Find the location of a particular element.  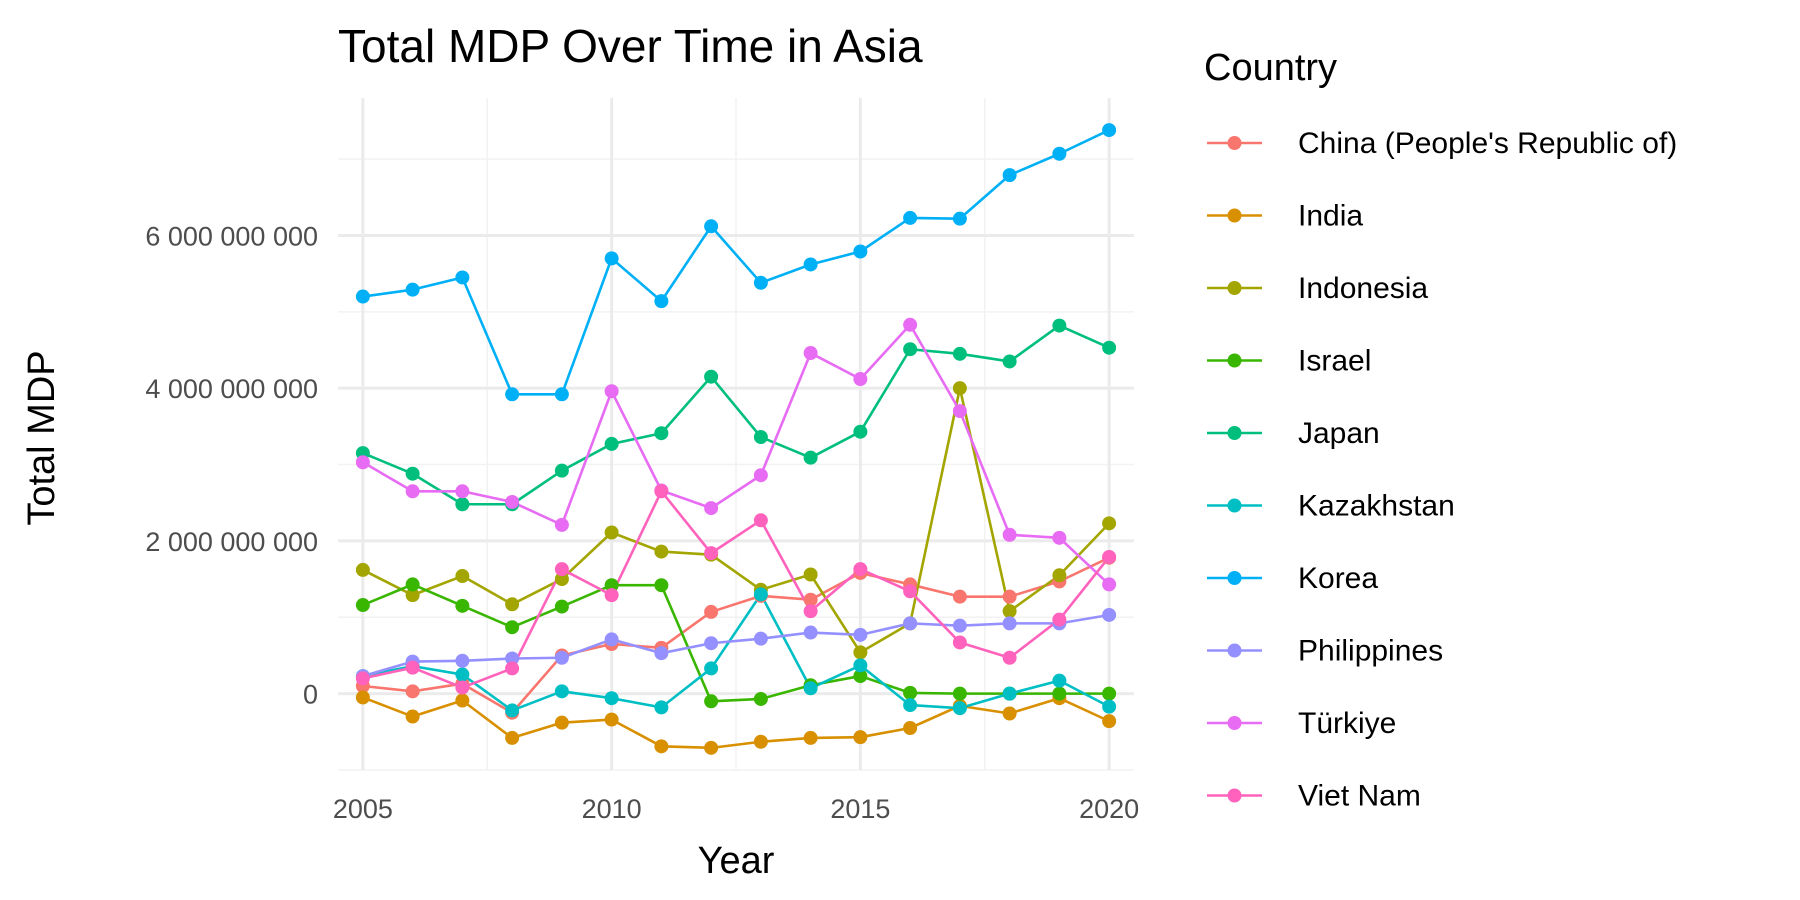

legend-label: Philippines is located at coordinates (1370, 651).